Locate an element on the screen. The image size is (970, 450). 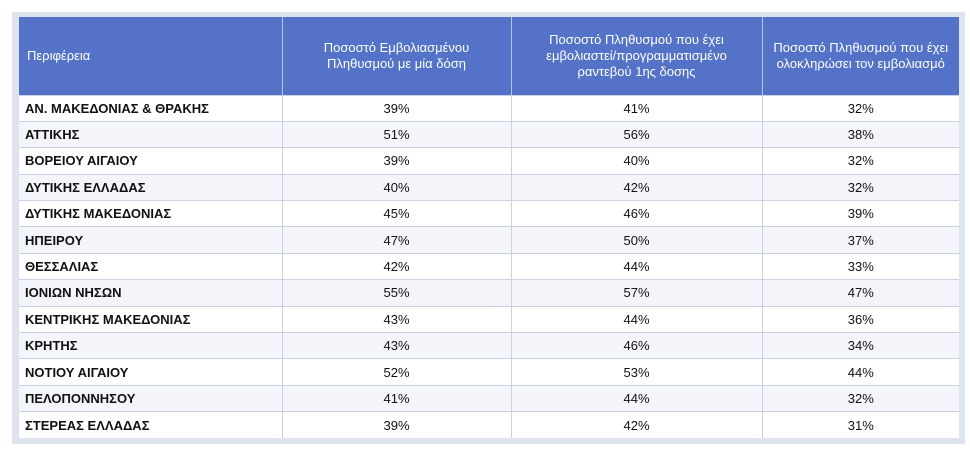
table-row: ΠΕΛΟΠΟΝΝΗΣΟΥ 41% 44% 32% is located at coordinates (489, 398).